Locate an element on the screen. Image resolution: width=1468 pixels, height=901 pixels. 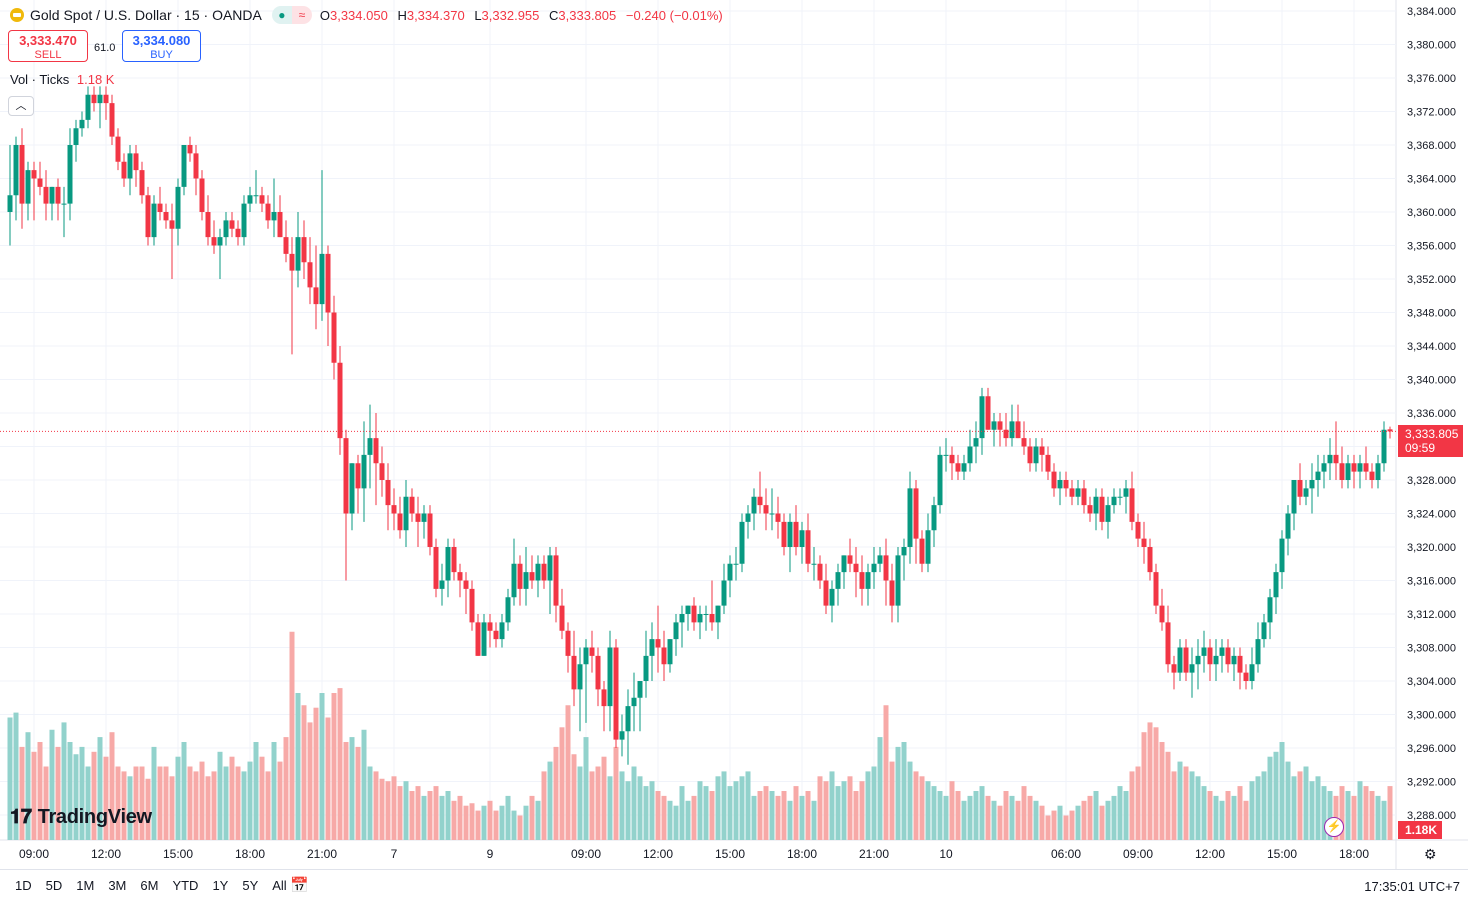
status-pill: ● ≈ is located at coordinates (291, 15).